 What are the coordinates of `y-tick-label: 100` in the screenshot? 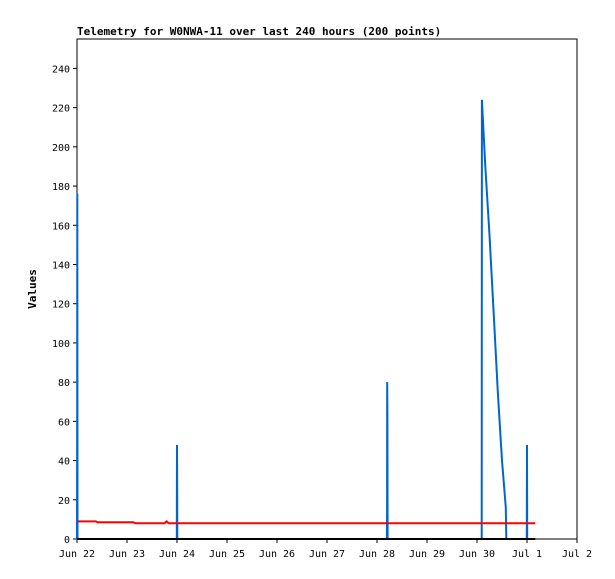 It's located at (61, 344).